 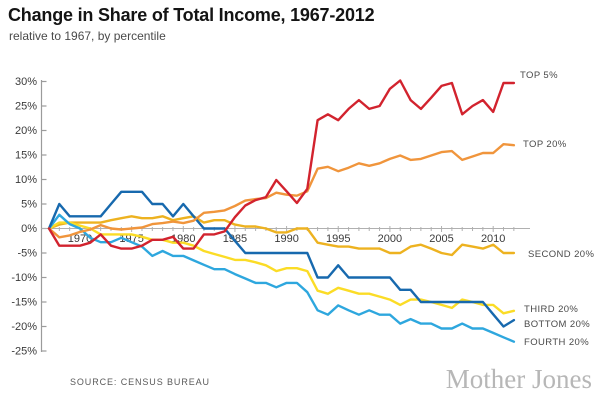 What do you see at coordinates (140, 382) in the screenshot?
I see `source-credit: SOURCE: CENSUS BUREAU` at bounding box center [140, 382].